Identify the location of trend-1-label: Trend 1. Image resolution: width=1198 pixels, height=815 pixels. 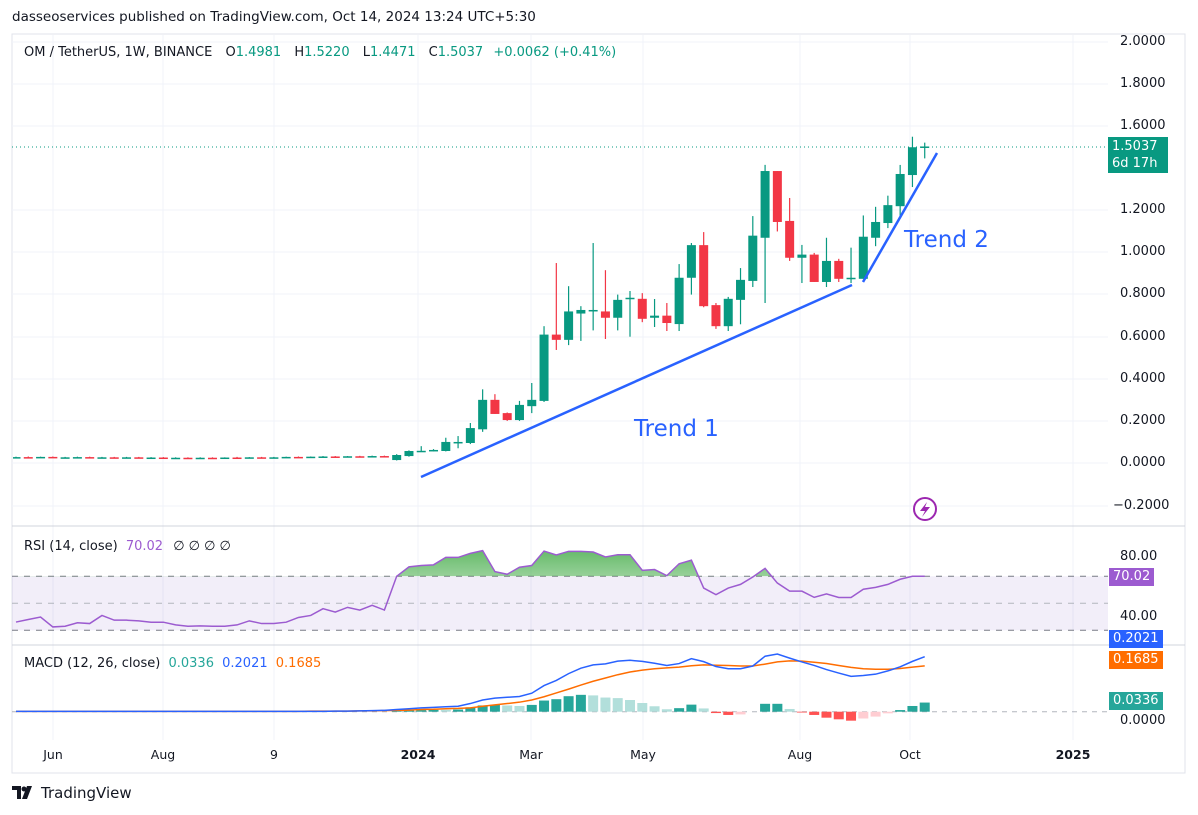
(676, 429).